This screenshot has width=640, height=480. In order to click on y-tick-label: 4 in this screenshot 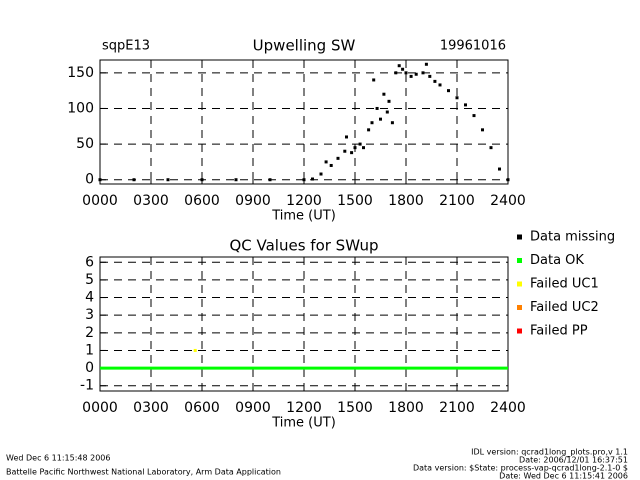, I will do `click(89, 298)`.